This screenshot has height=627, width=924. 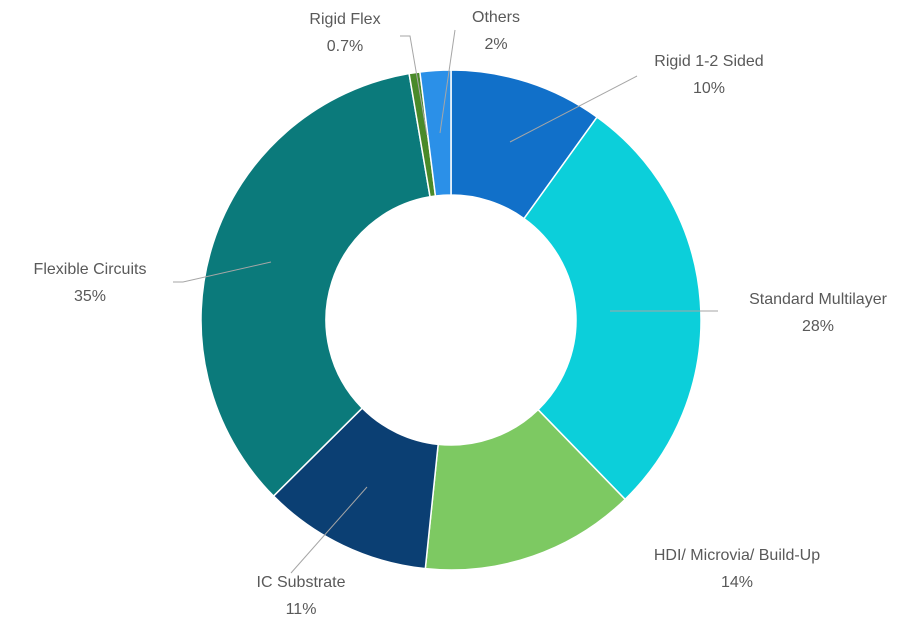 I want to click on slice-value-label: 2%, so click(x=496, y=44).